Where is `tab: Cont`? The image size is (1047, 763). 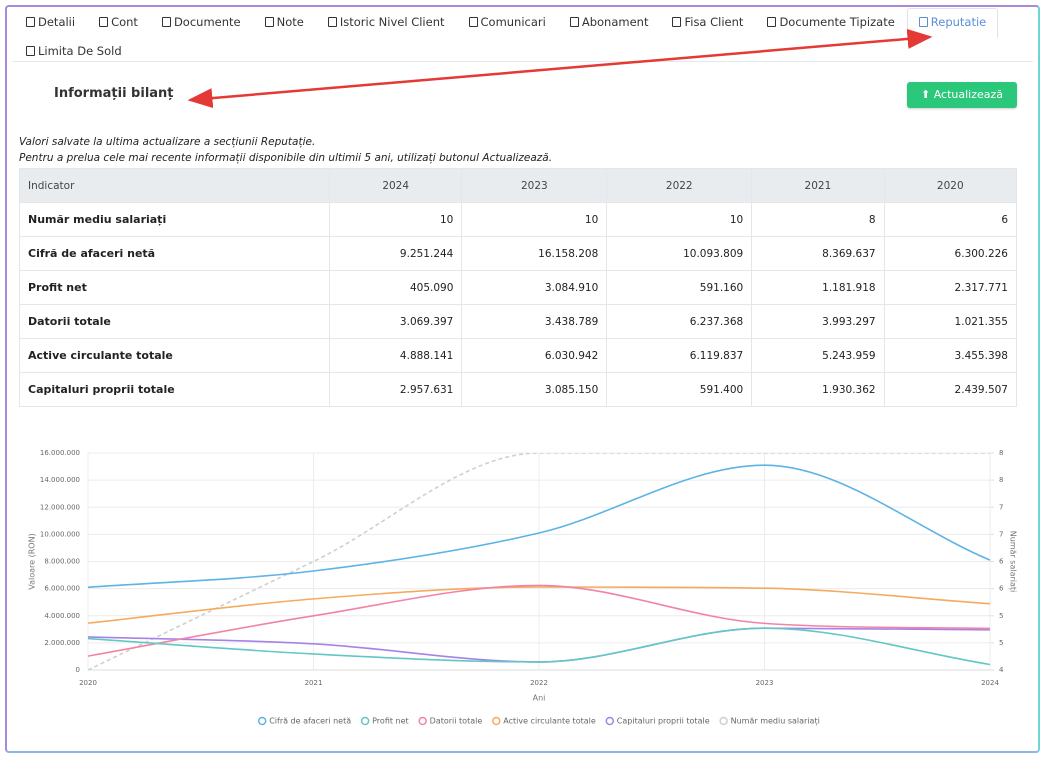 tab: Cont is located at coordinates (118, 23).